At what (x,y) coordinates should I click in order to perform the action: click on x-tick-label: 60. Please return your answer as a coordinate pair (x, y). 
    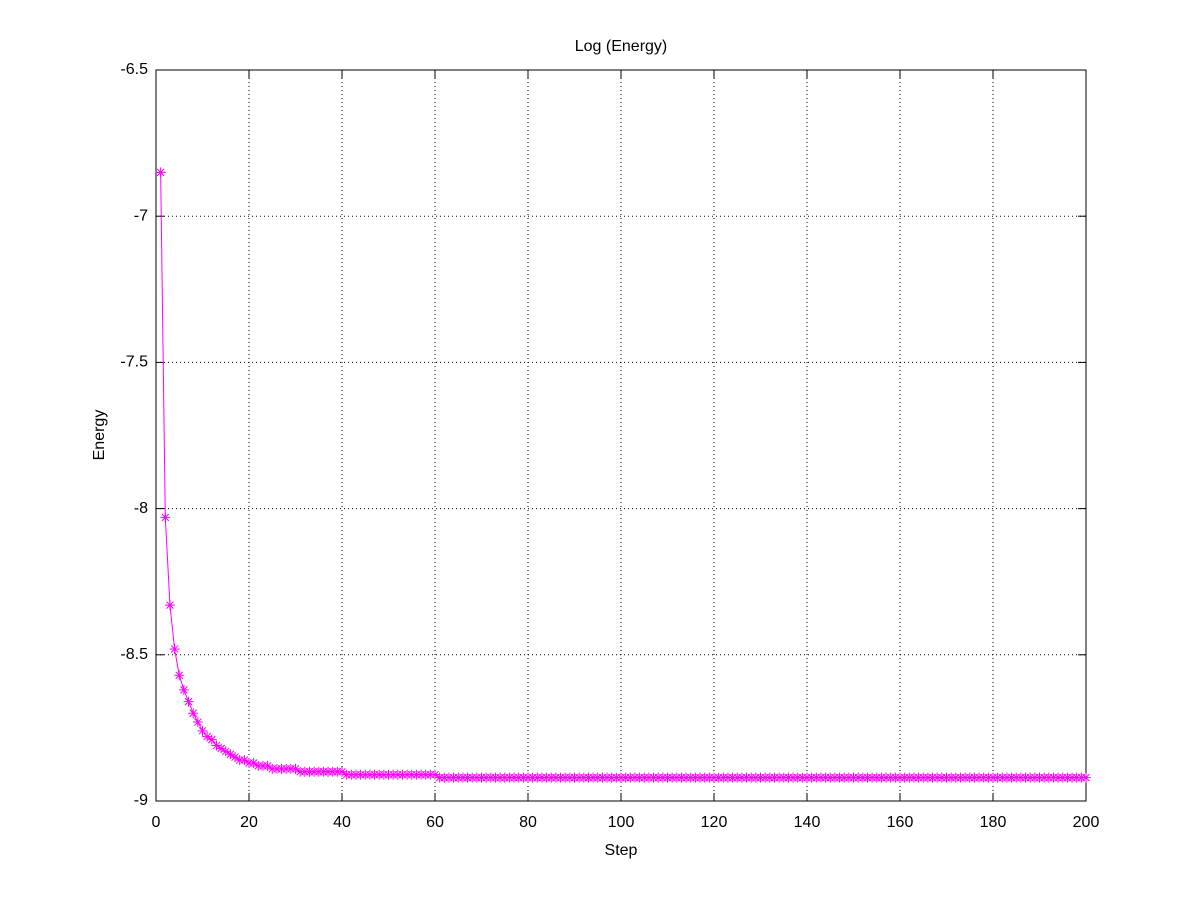
    Looking at the image, I should click on (435, 822).